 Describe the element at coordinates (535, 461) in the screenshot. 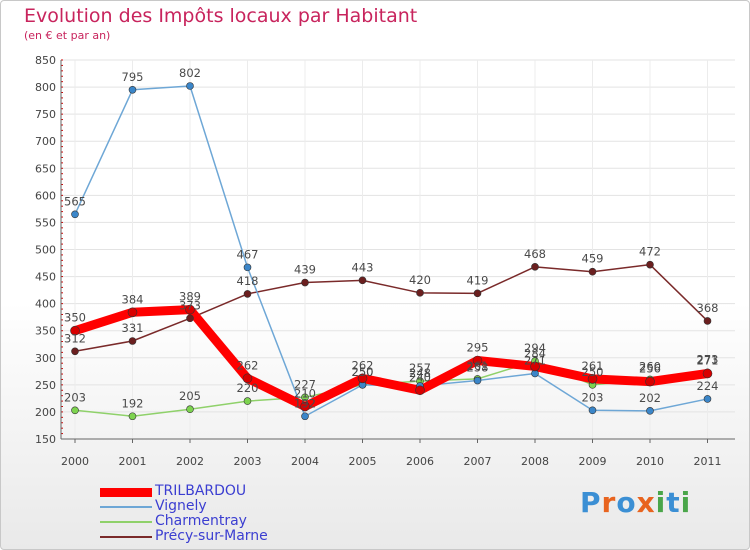

I see `x-tick-label: 2008` at that location.